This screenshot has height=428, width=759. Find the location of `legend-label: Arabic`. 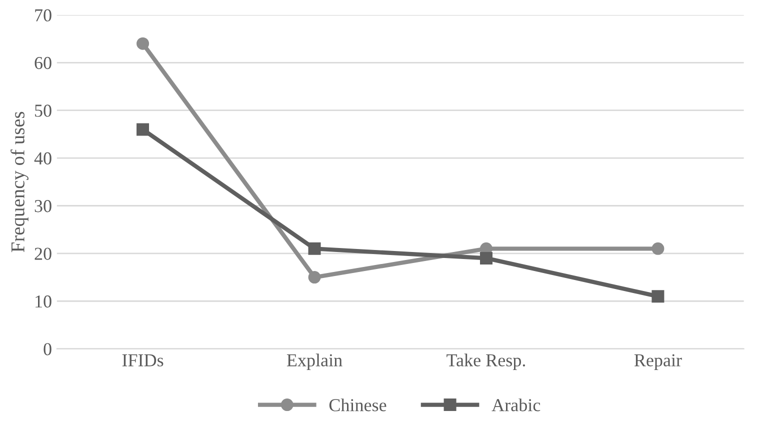

legend-label: Arabic is located at coordinates (516, 405).